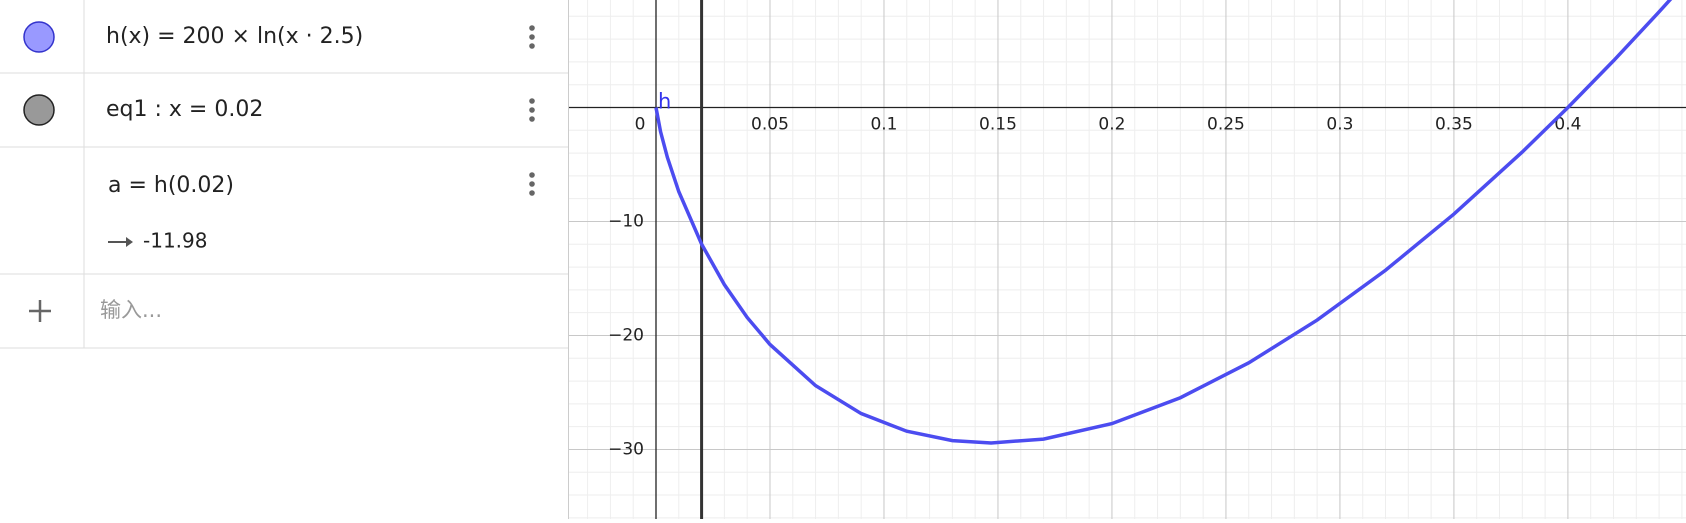 The width and height of the screenshot is (1686, 523). What do you see at coordinates (184, 109) in the screenshot?
I see `expression: eq1 : x = 0.02` at bounding box center [184, 109].